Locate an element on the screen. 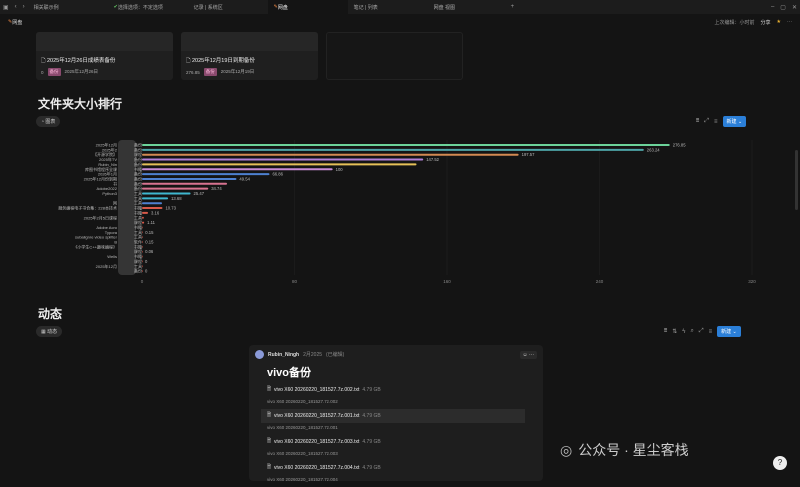 The image size is (800, 487). view-toolbar: ⩩ ⤢ ≡ 新建 ⌄ is located at coordinates (721, 121).